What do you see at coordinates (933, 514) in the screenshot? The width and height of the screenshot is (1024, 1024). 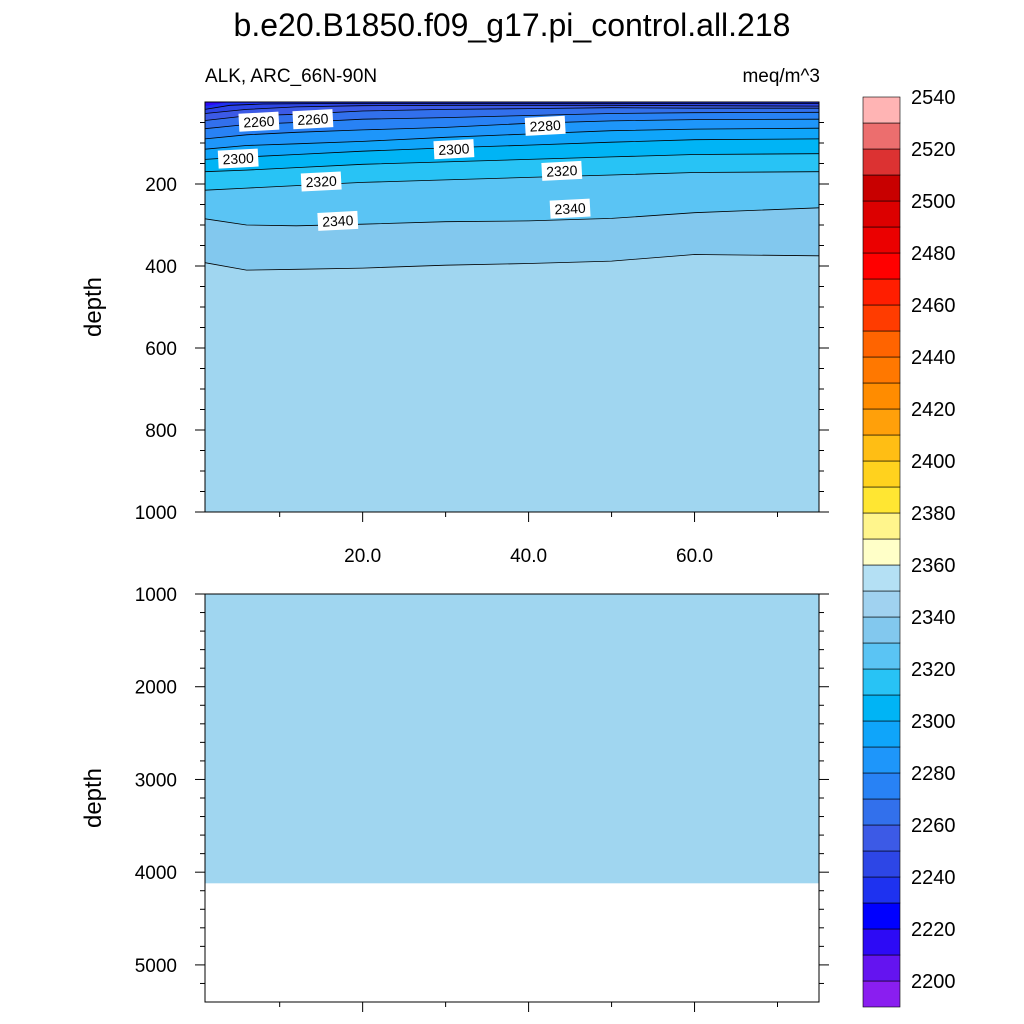 I see `colorbar-tick-label: 2380` at bounding box center [933, 514].